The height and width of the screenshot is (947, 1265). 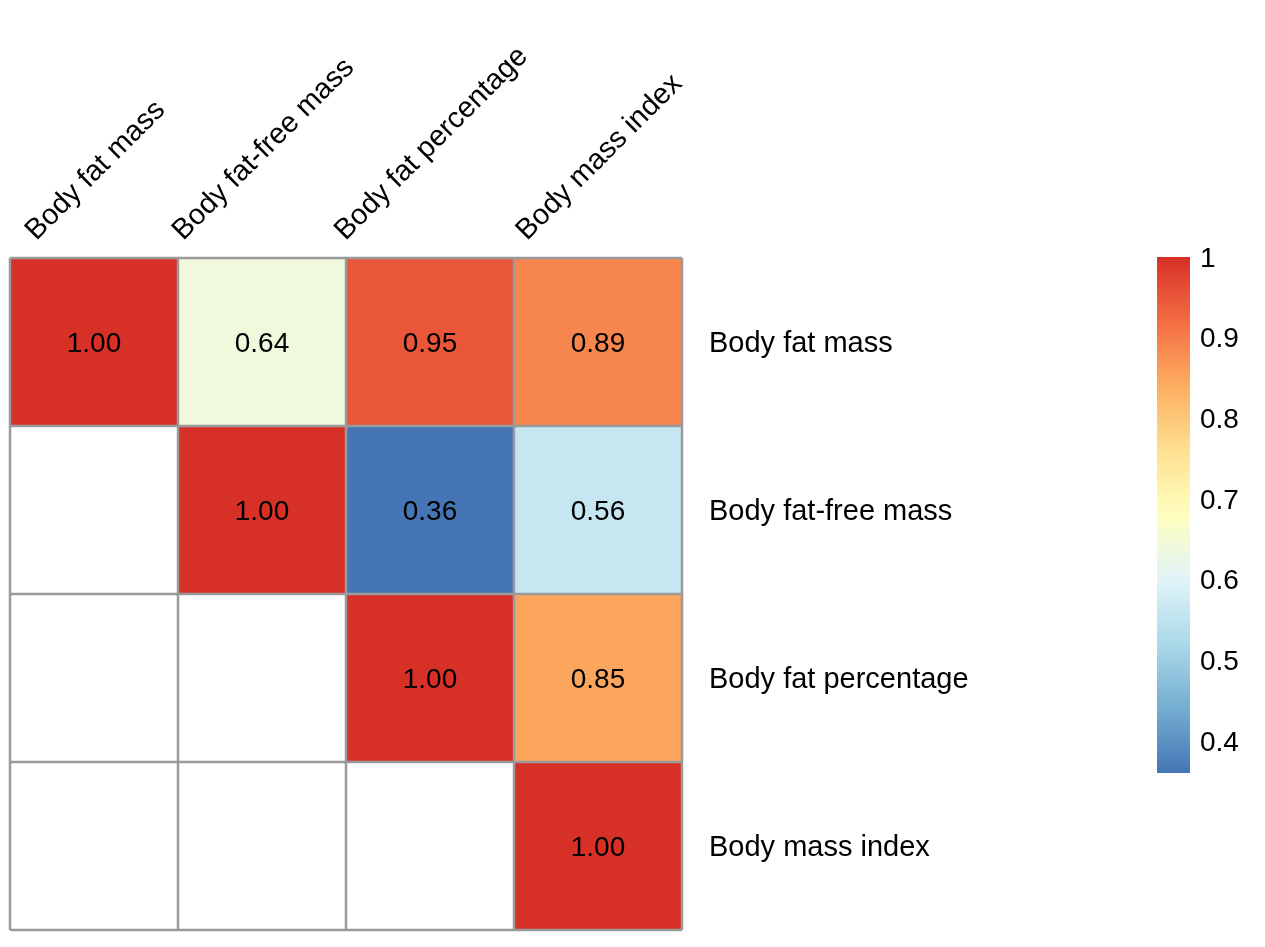 I want to click on color-bar-label: 0.7, so click(x=1219, y=499).